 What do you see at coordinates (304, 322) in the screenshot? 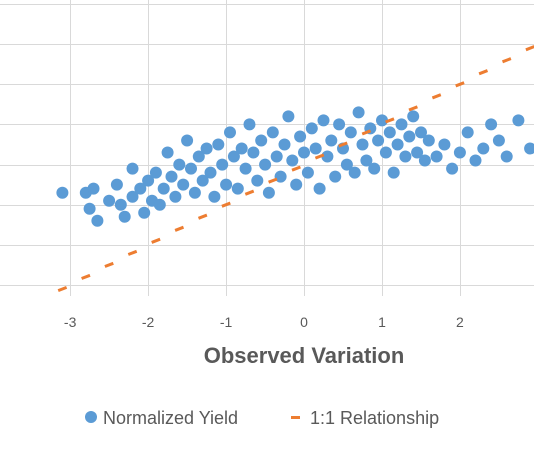
I see `x-tick-label: 0` at bounding box center [304, 322].